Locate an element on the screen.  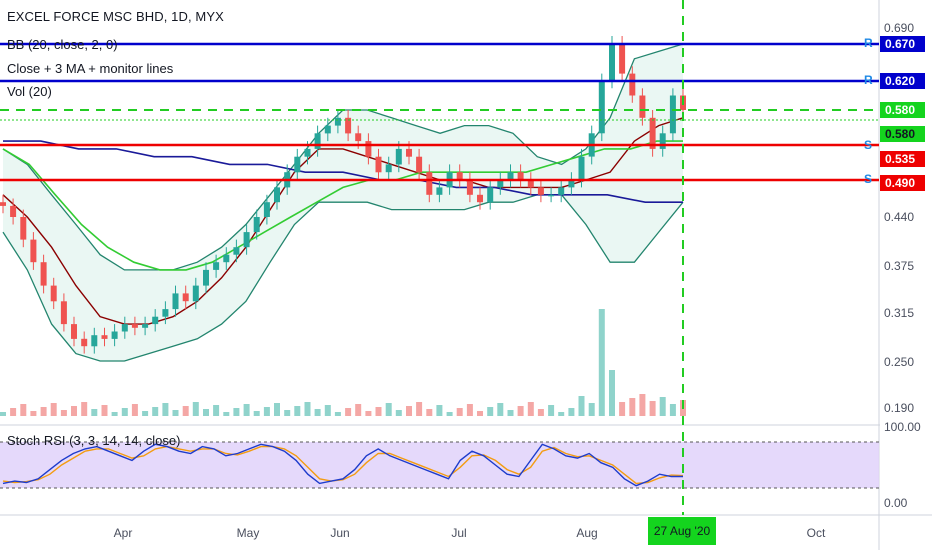
dashed-level-label: 0.580 is located at coordinates (902, 110).